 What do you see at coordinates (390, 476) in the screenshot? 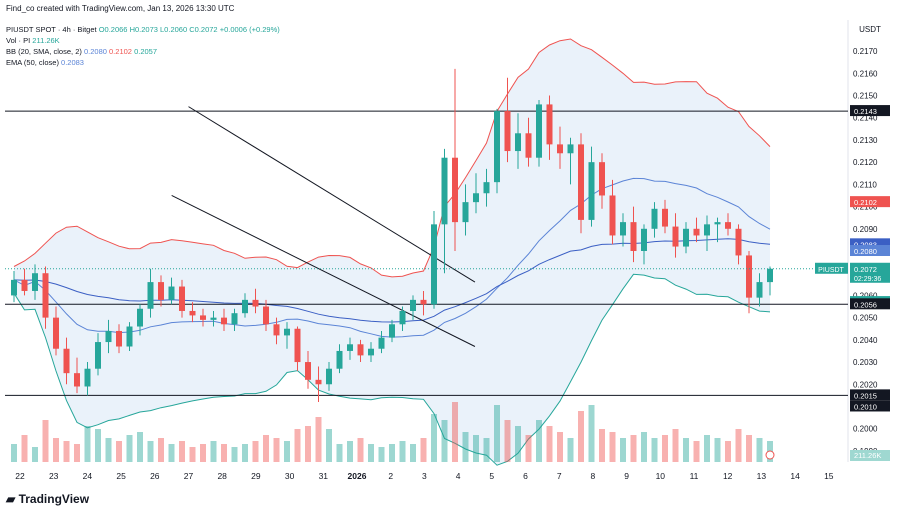
I see `time-axis-label: 2` at bounding box center [390, 476].